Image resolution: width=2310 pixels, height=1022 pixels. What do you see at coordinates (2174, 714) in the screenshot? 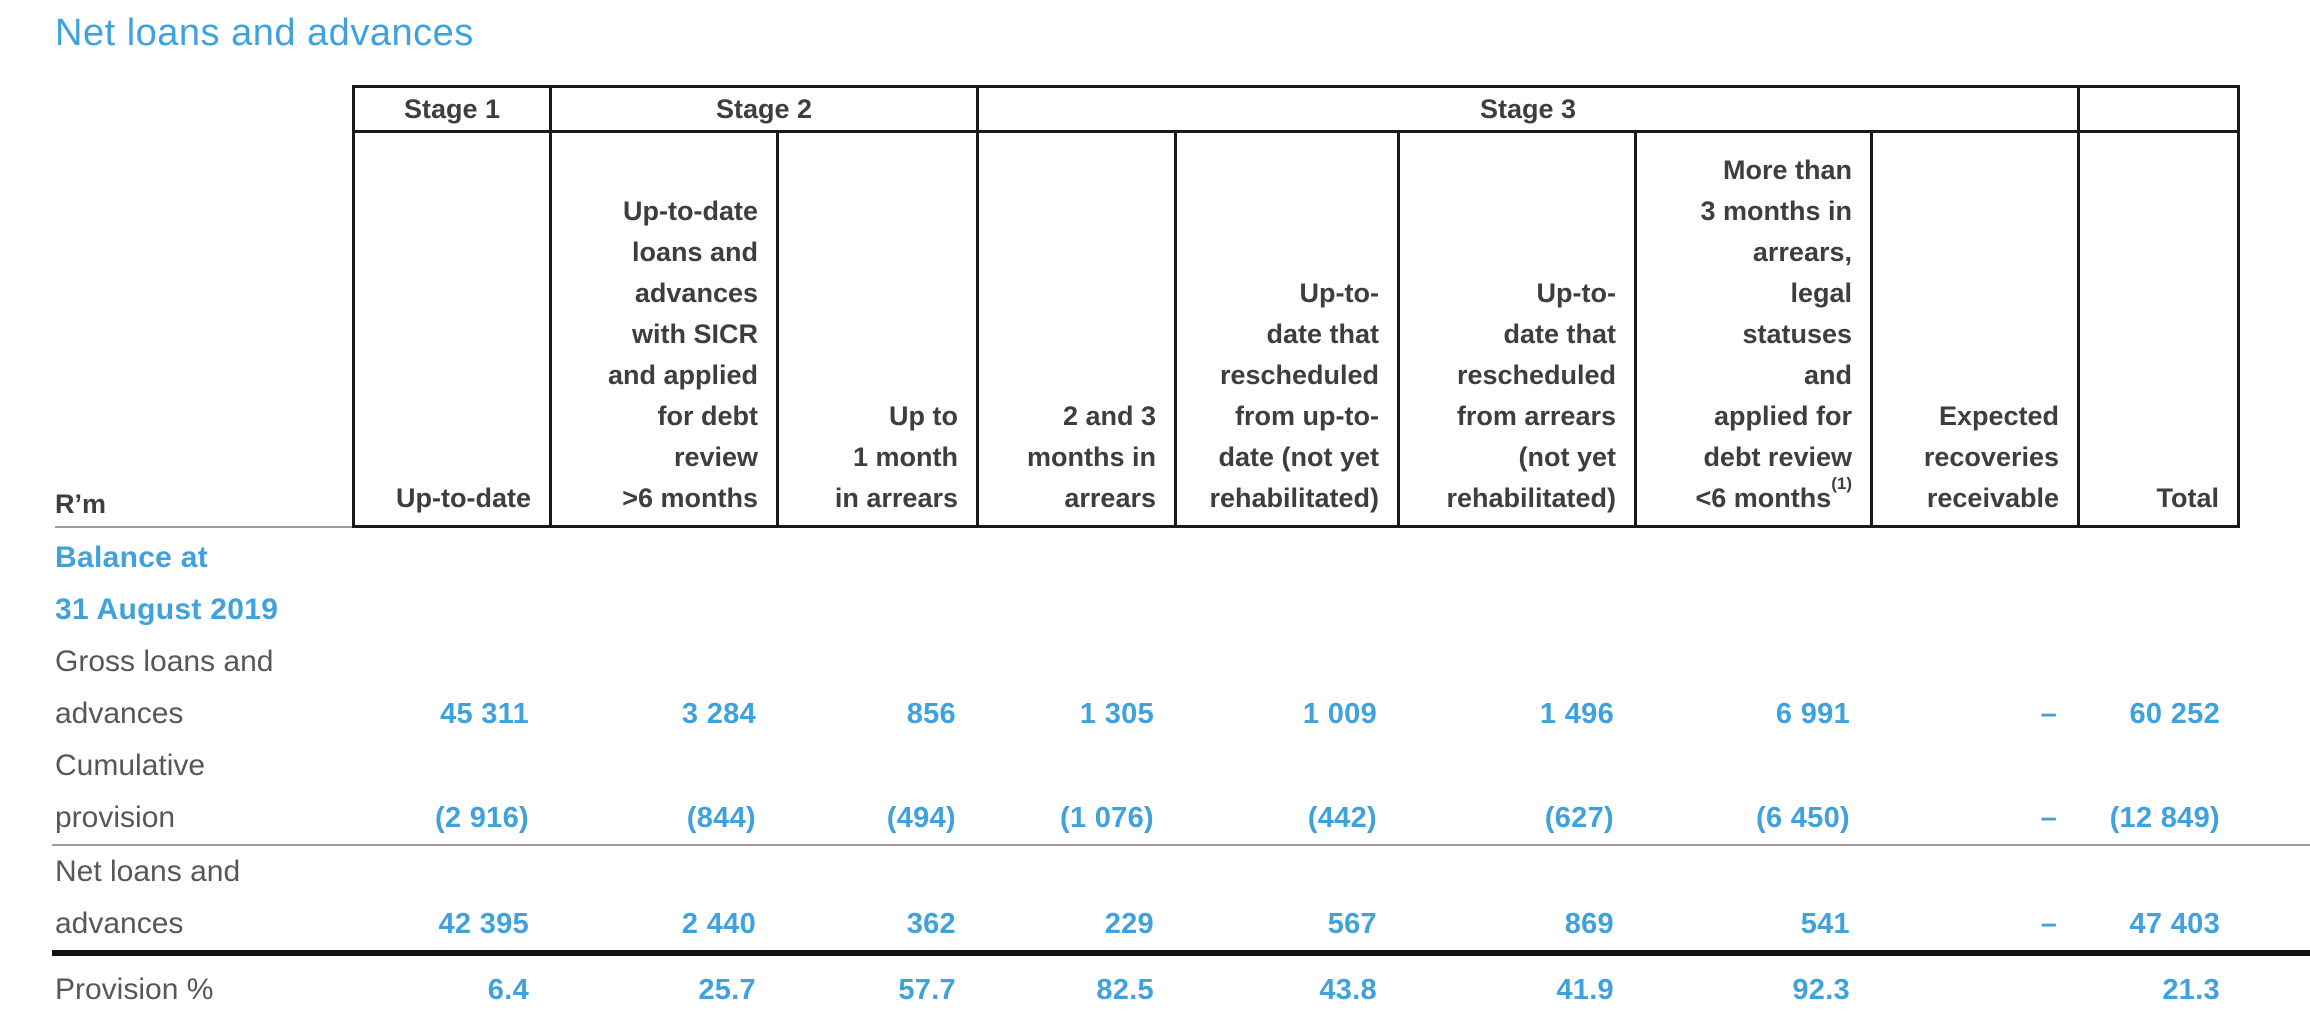
I see `cell-value: 60 252` at bounding box center [2174, 714].